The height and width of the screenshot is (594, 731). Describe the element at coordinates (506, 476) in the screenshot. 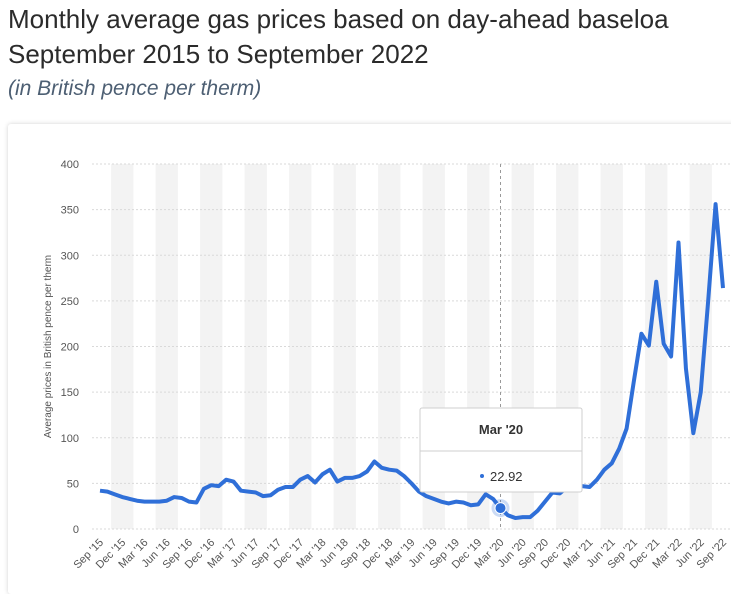

I see `tooltip-value: 22.92` at that location.